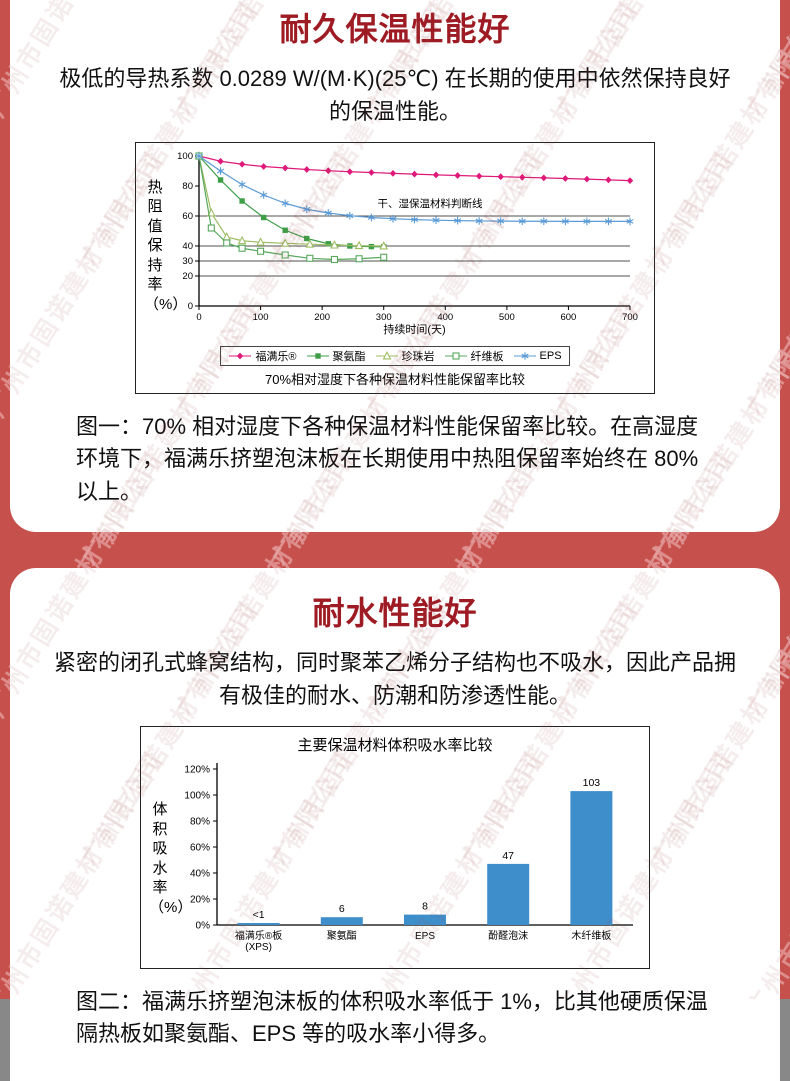  Describe the element at coordinates (425, 936) in the screenshot. I see `svg-text: EPS` at that location.